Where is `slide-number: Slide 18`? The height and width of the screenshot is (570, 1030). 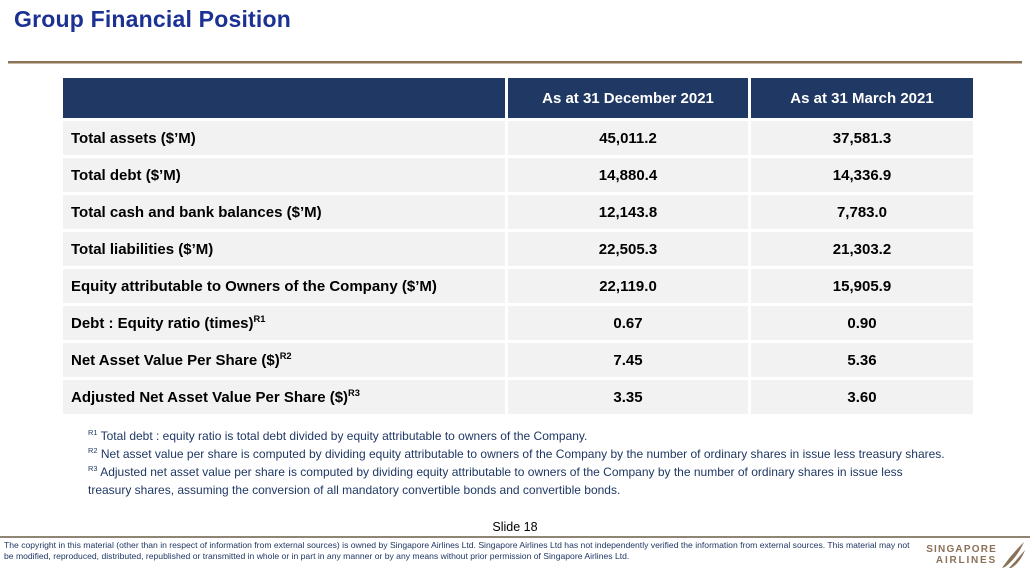
slide-number: Slide 18 is located at coordinates (515, 527).